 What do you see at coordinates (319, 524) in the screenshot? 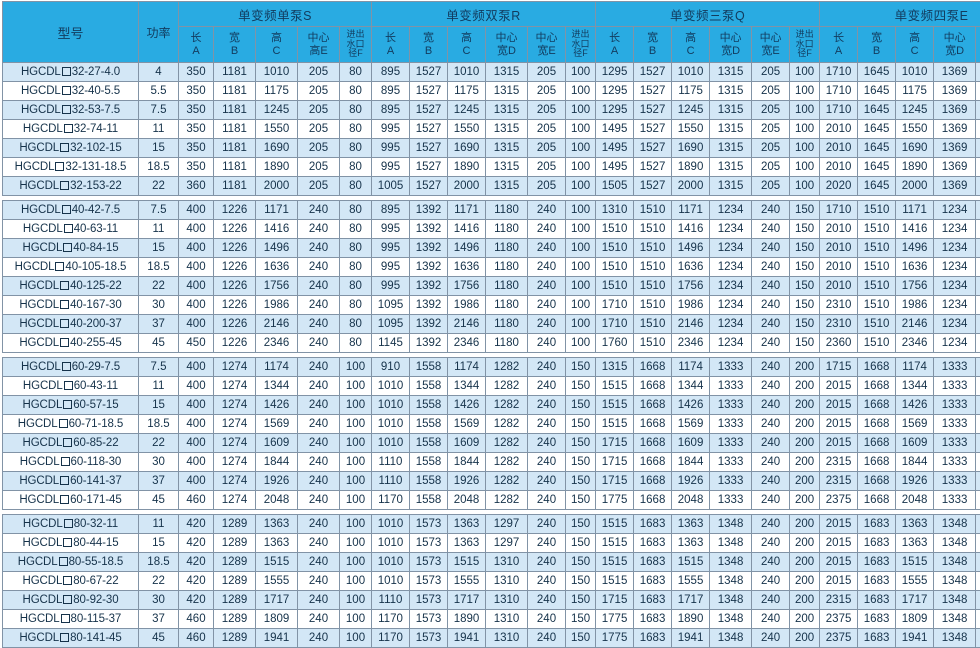
I see `cell-s-center-height-e: 240` at bounding box center [319, 524].